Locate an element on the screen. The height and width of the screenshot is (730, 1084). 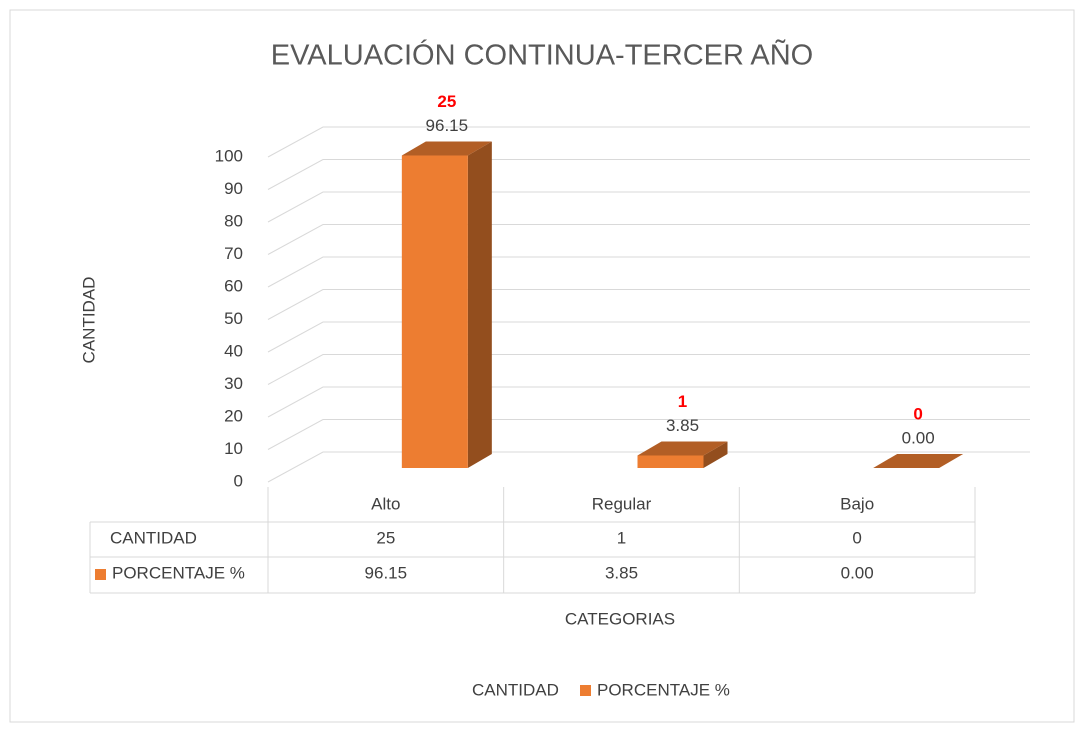
table-legend-key is located at coordinates (100, 574).